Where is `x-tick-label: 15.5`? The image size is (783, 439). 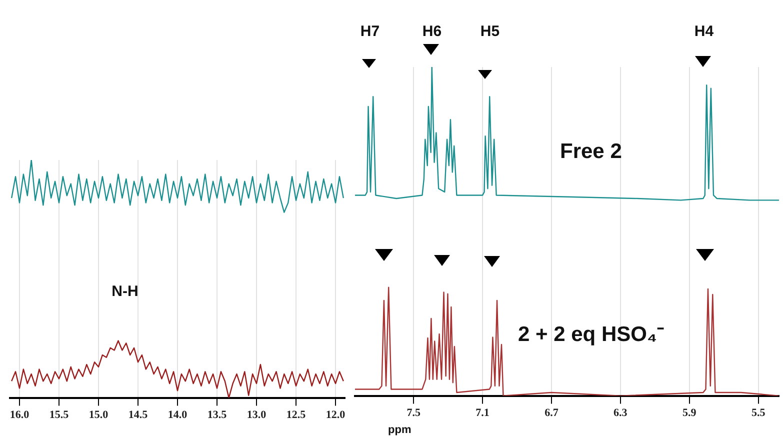
x-tick-label: 15.5 is located at coordinates (59, 415).